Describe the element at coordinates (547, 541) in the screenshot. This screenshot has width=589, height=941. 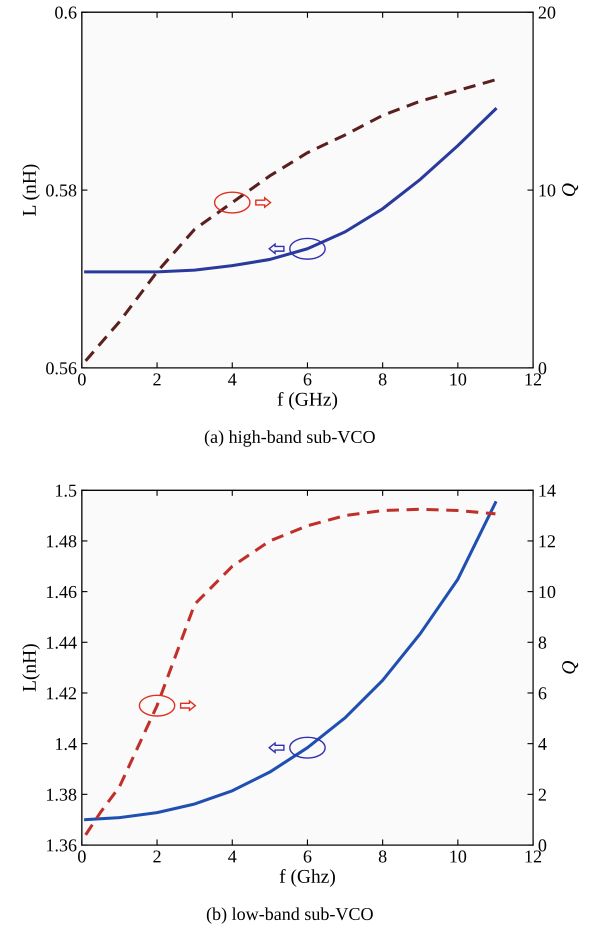
I see `y2-tick-label: 12` at that location.